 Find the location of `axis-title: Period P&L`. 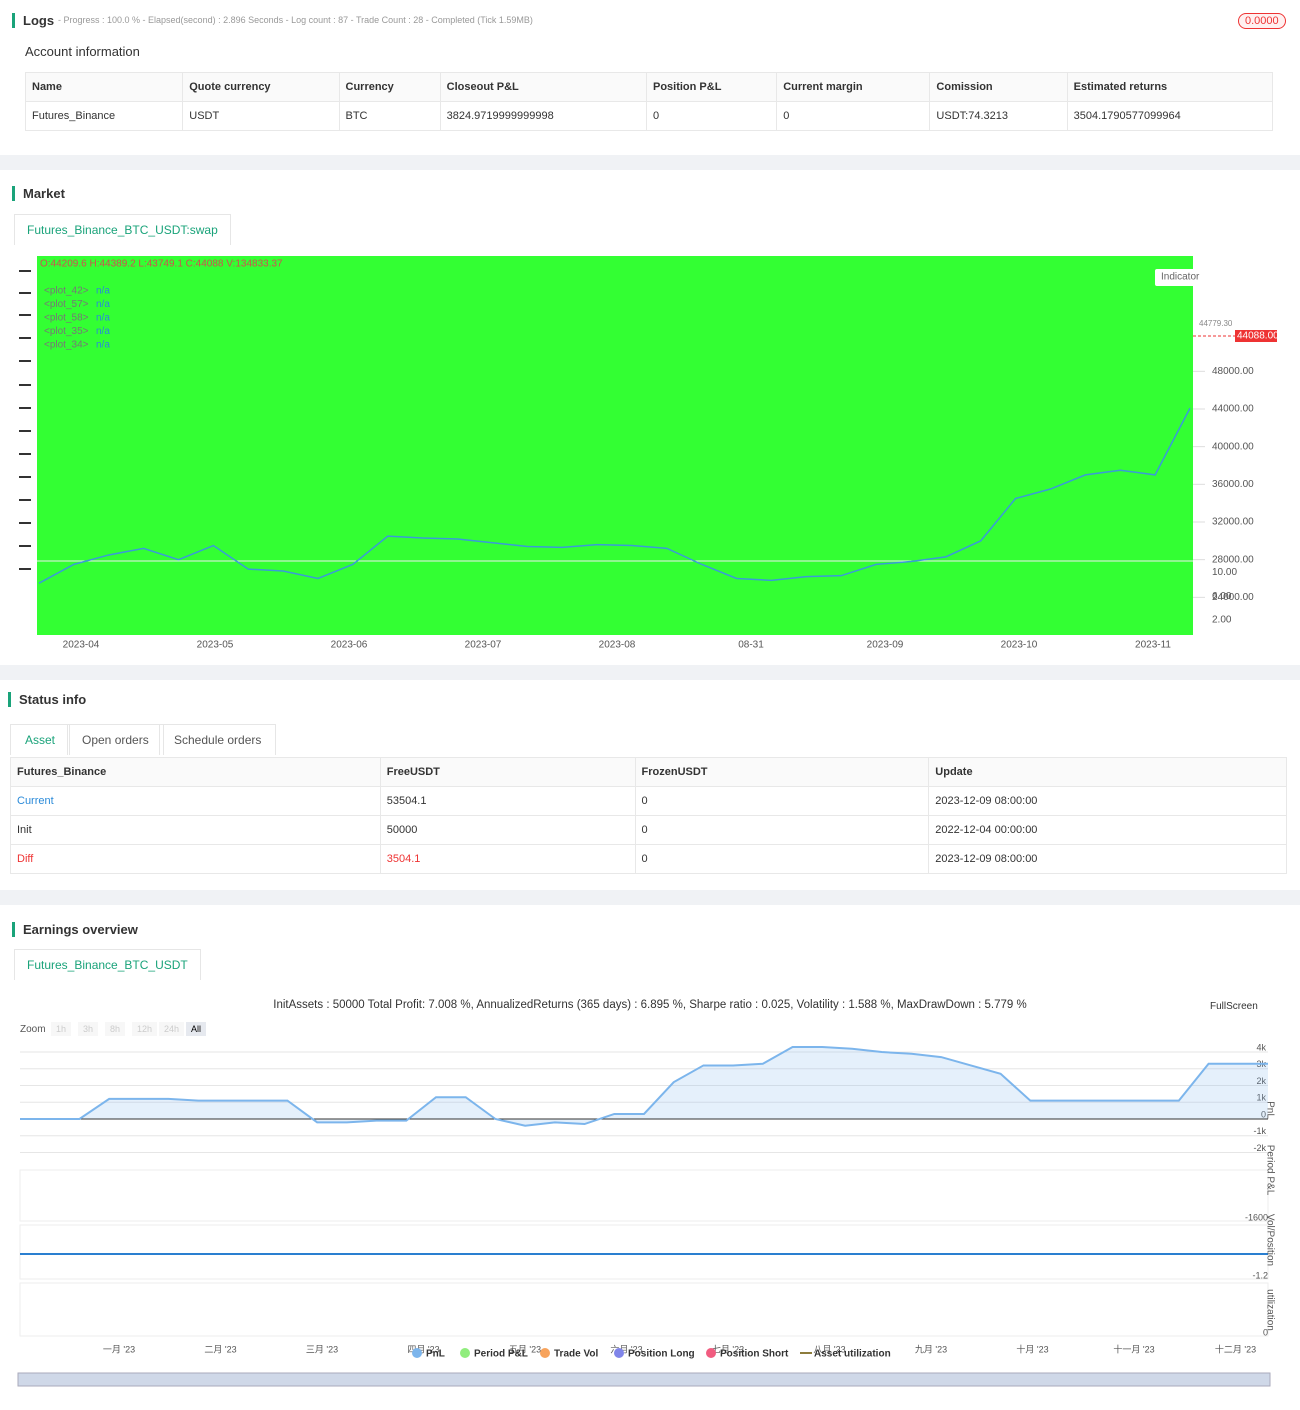

axis-title: Period P&L is located at coordinates (1269, 1170).